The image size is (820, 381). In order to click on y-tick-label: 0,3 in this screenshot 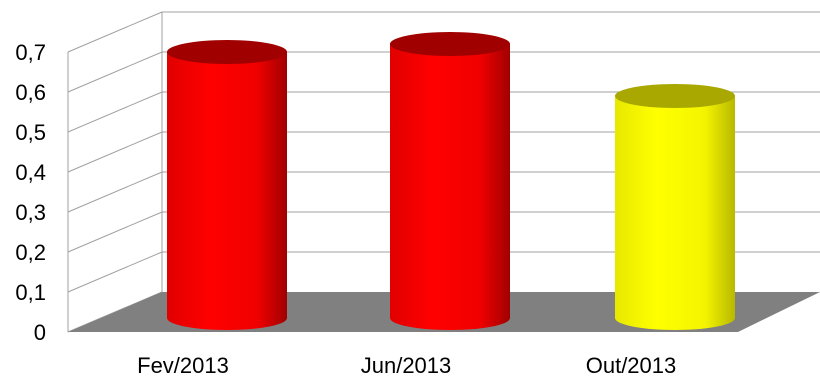, I will do `click(30, 212)`.